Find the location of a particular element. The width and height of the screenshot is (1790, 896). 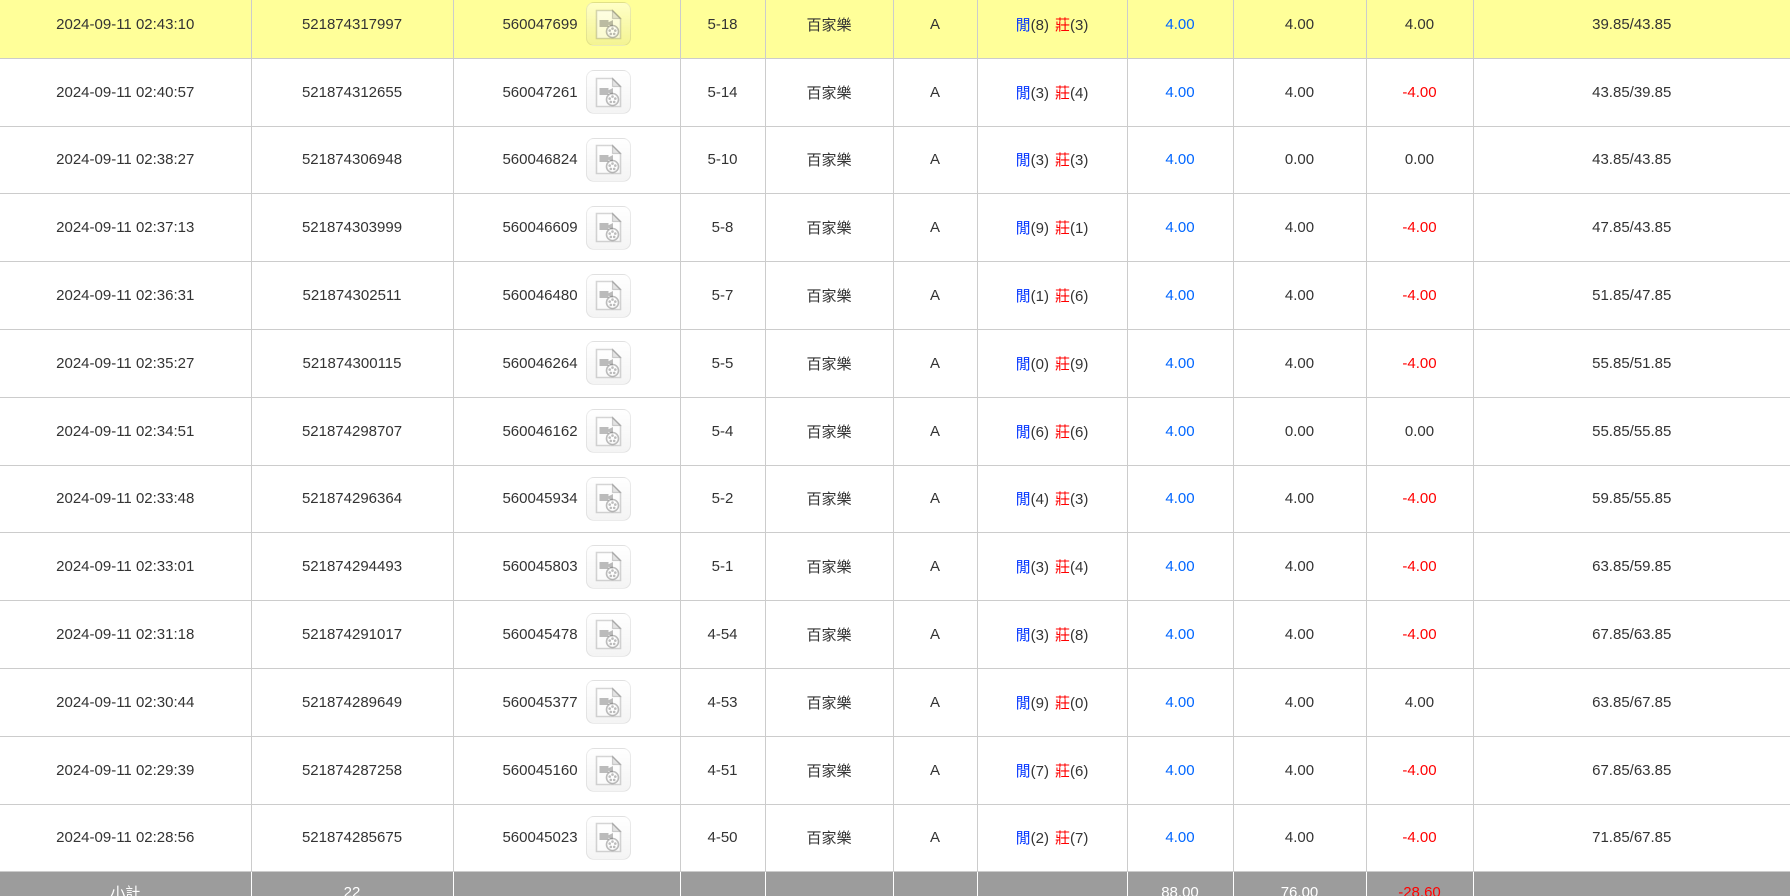

cell-game-round-id: 560045160 is located at coordinates (567, 770).